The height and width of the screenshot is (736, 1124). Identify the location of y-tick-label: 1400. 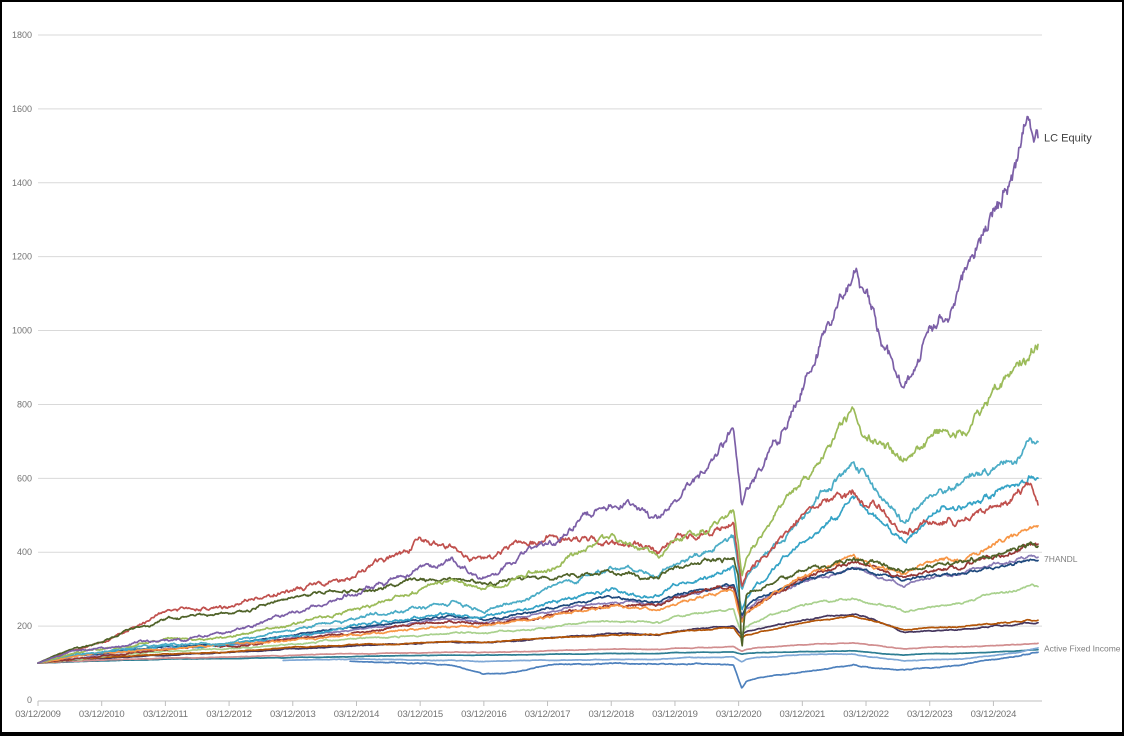
(22, 183).